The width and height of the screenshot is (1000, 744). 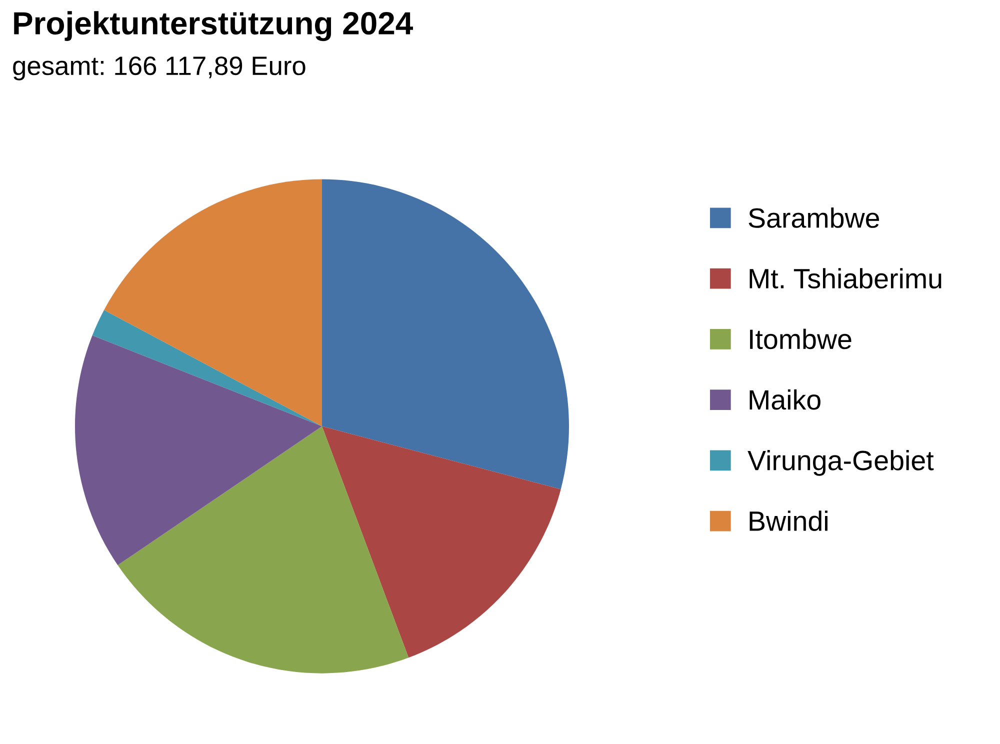 What do you see at coordinates (213, 26) in the screenshot?
I see `chart-title: Projektunterstützung 2024` at bounding box center [213, 26].